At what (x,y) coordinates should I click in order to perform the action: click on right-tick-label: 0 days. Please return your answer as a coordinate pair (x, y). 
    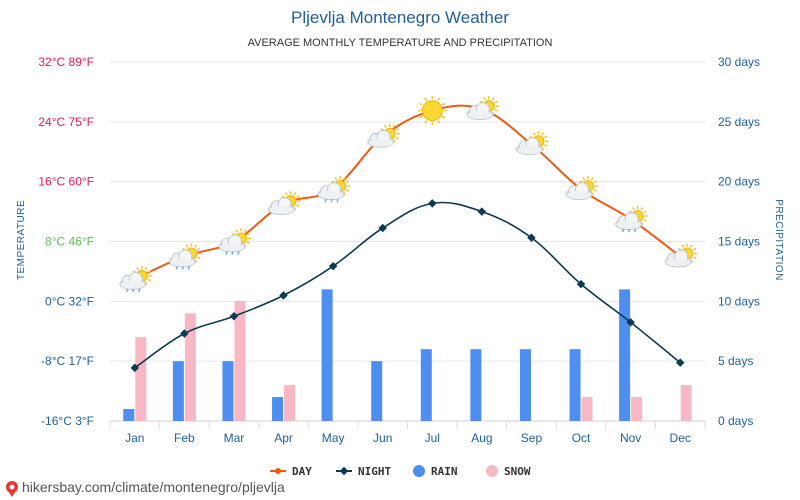
    Looking at the image, I should click on (735, 421).